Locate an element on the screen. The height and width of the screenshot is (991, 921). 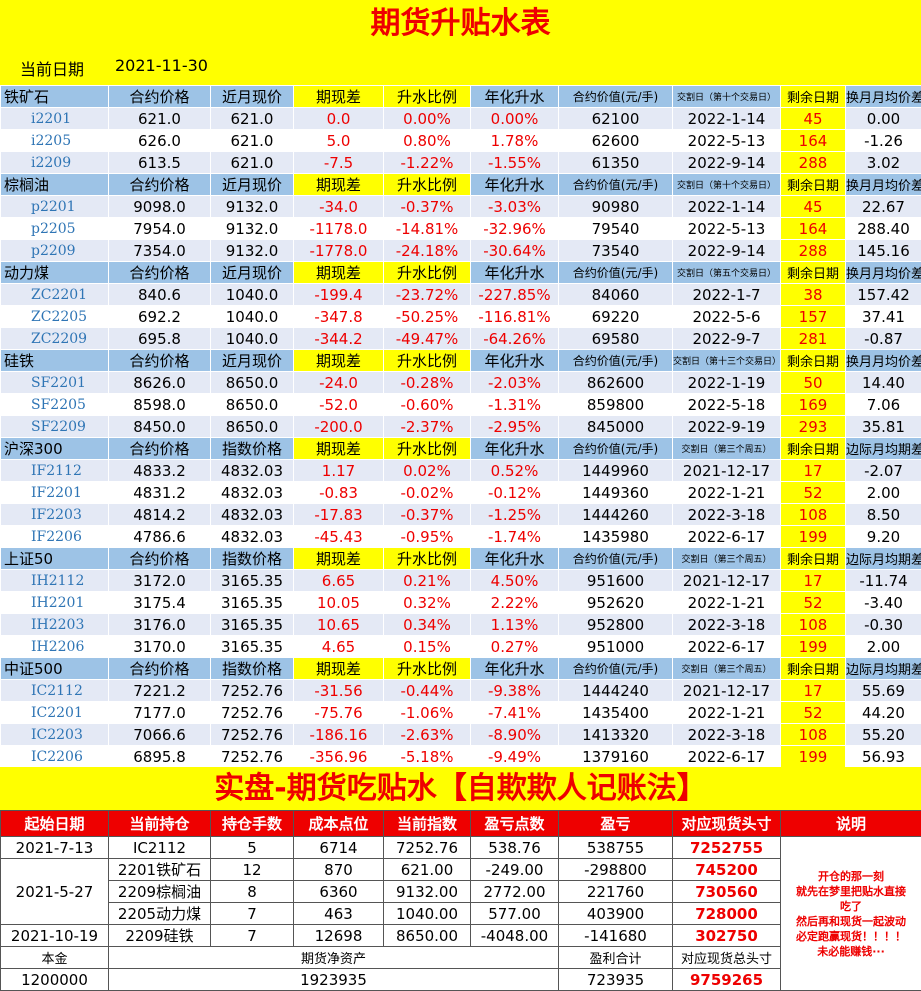
data-cell: 2022-1-21 is located at coordinates (727, 493).